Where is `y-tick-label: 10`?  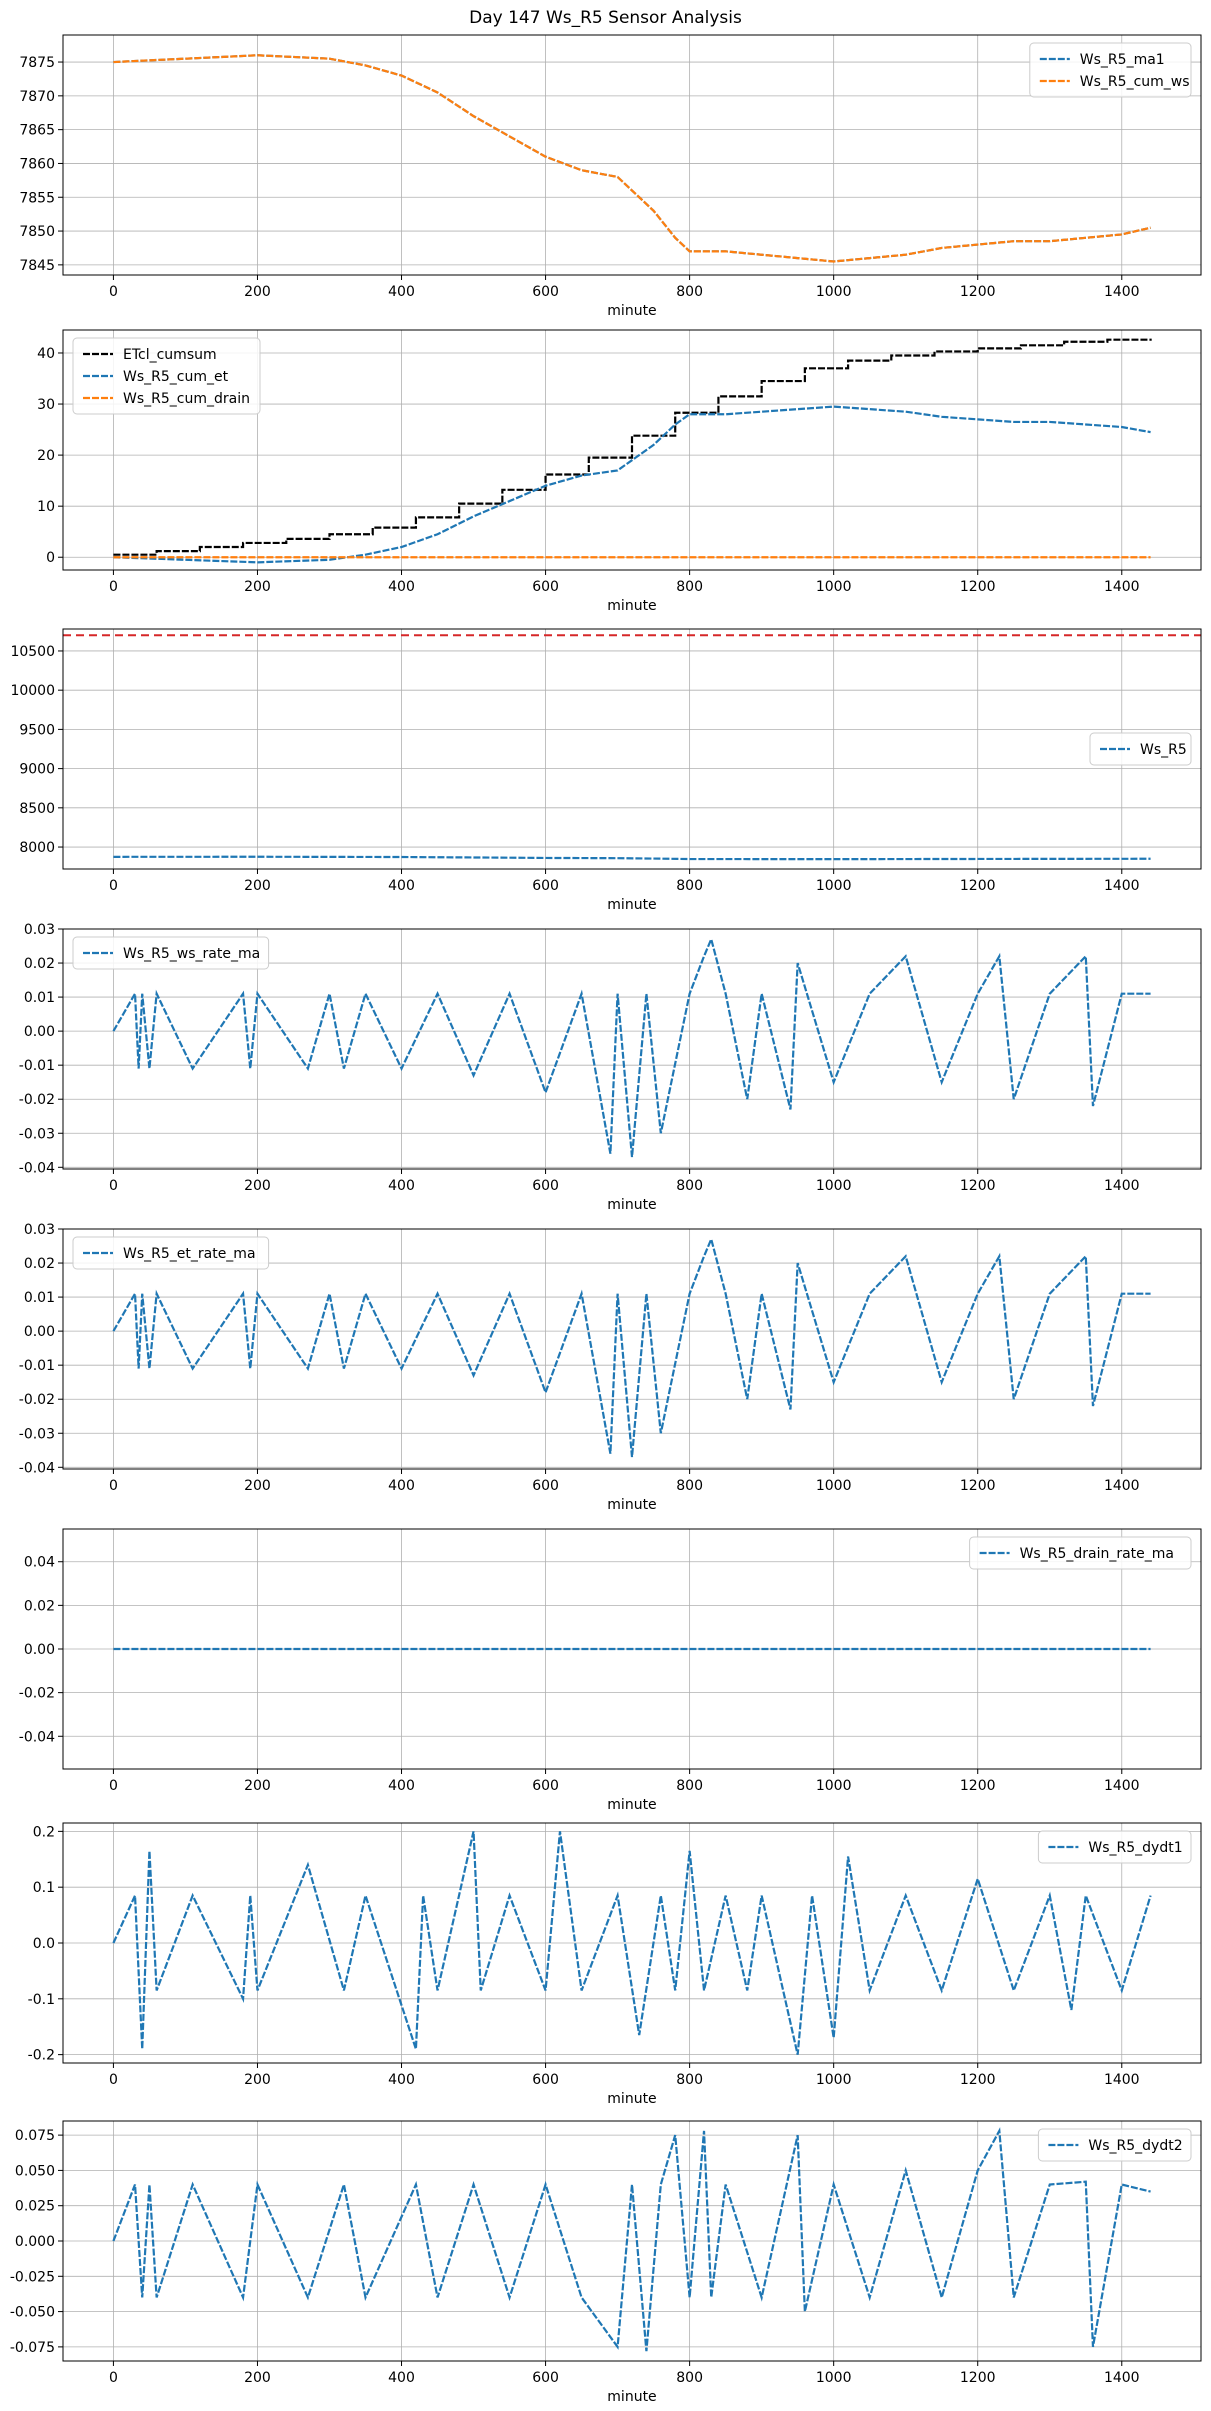
y-tick-label: 10 is located at coordinates (46, 507).